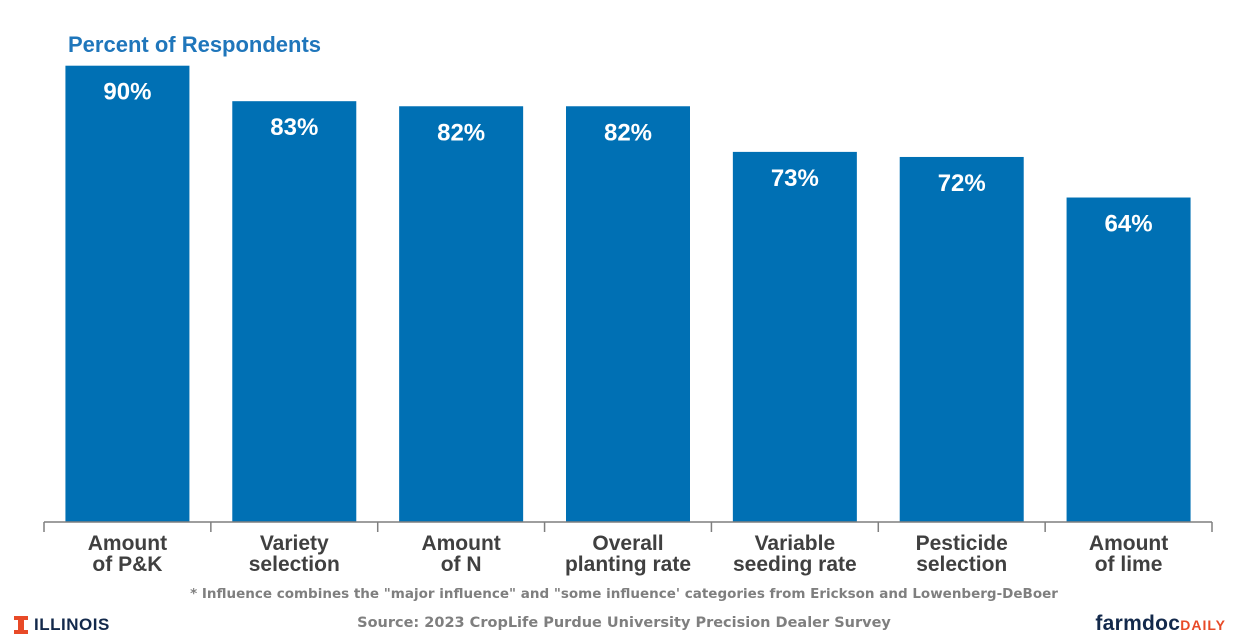  Describe the element at coordinates (1128, 554) in the screenshot. I see `category-label: Amount of lime` at that location.